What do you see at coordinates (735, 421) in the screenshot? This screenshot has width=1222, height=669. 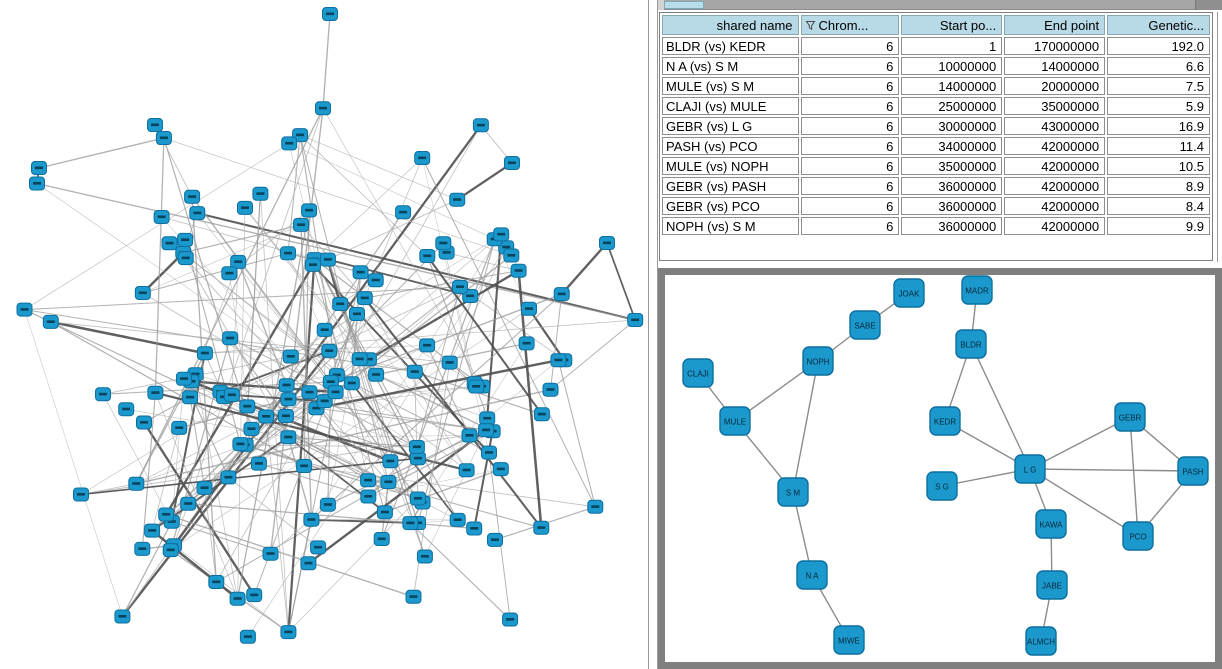 I see `network-node: MULE` at bounding box center [735, 421].